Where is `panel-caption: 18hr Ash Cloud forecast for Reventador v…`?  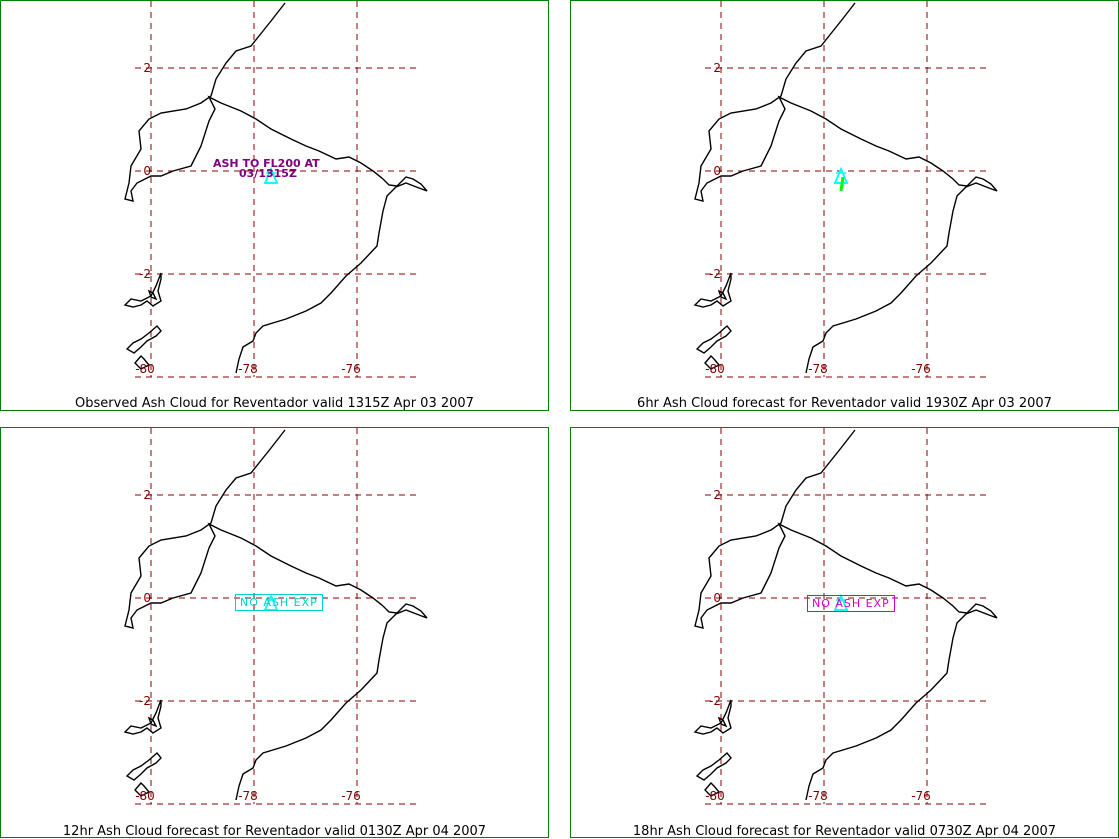 panel-caption: 18hr Ash Cloud forecast for Reventador v… is located at coordinates (844, 831).